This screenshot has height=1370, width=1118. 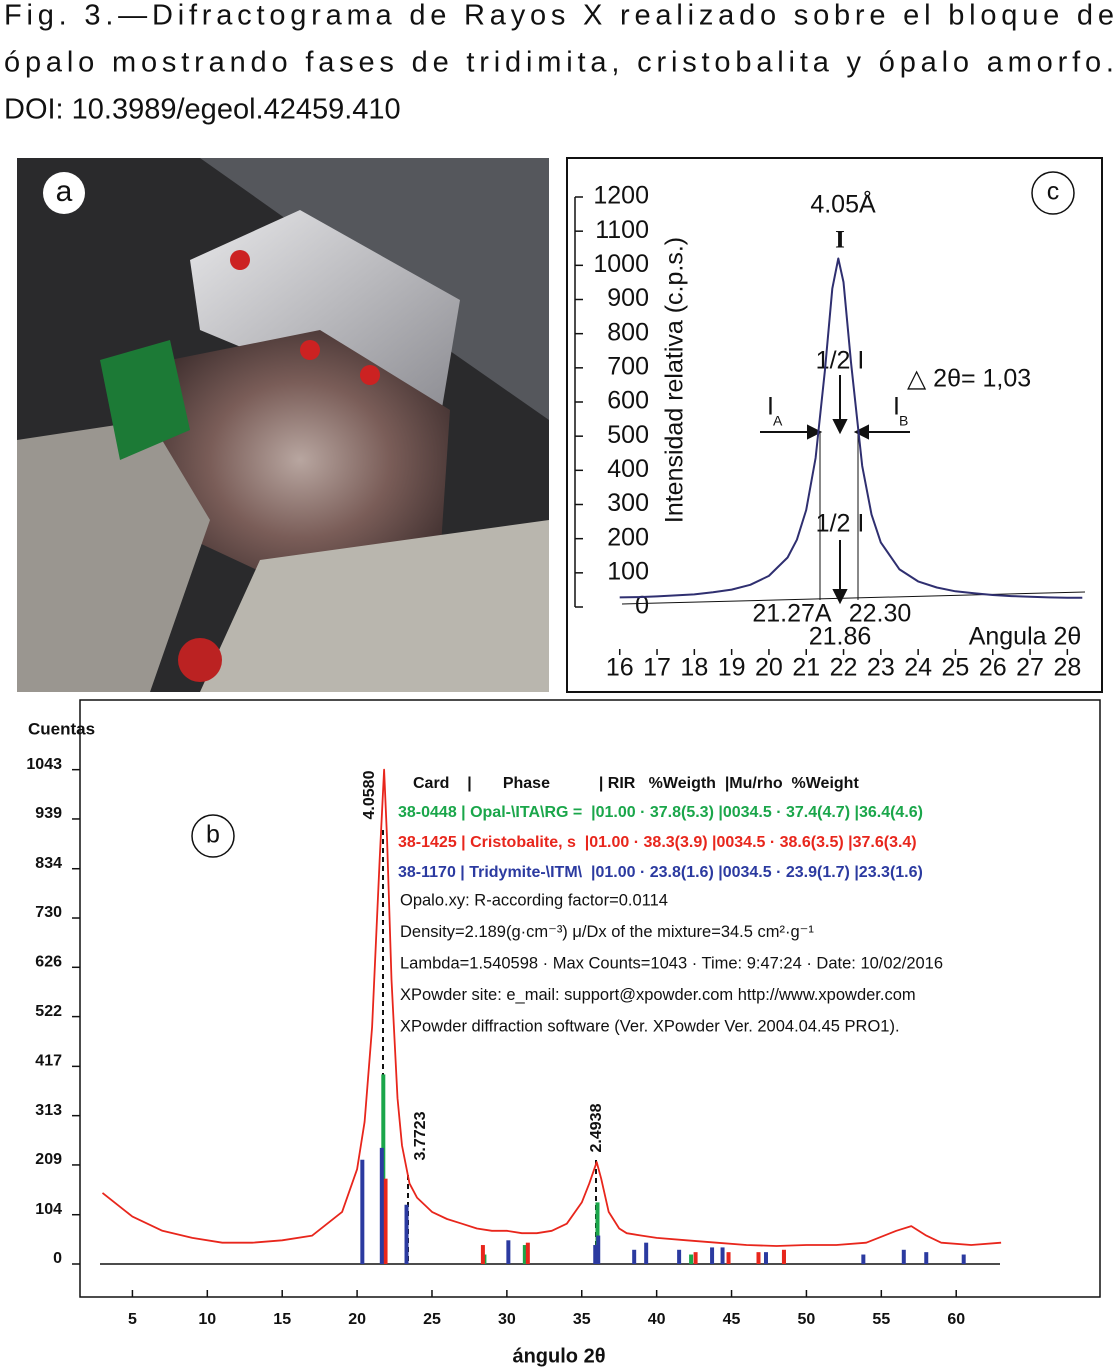 I want to click on annotation: 21.27A, so click(x=792, y=614).